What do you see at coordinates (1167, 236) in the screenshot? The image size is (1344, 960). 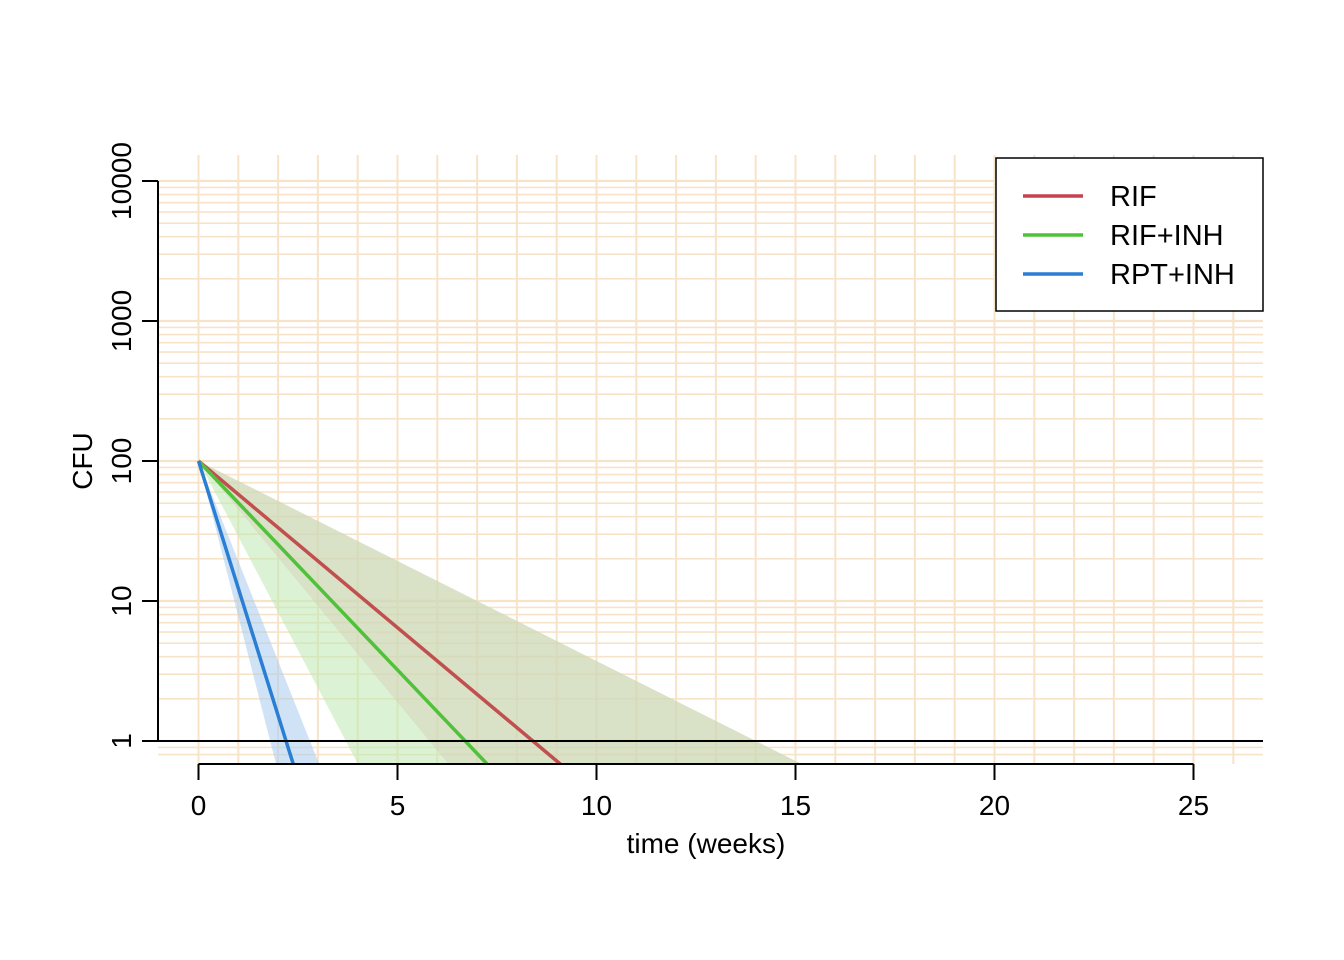 I see `legend-label: RIF+INH` at bounding box center [1167, 236].